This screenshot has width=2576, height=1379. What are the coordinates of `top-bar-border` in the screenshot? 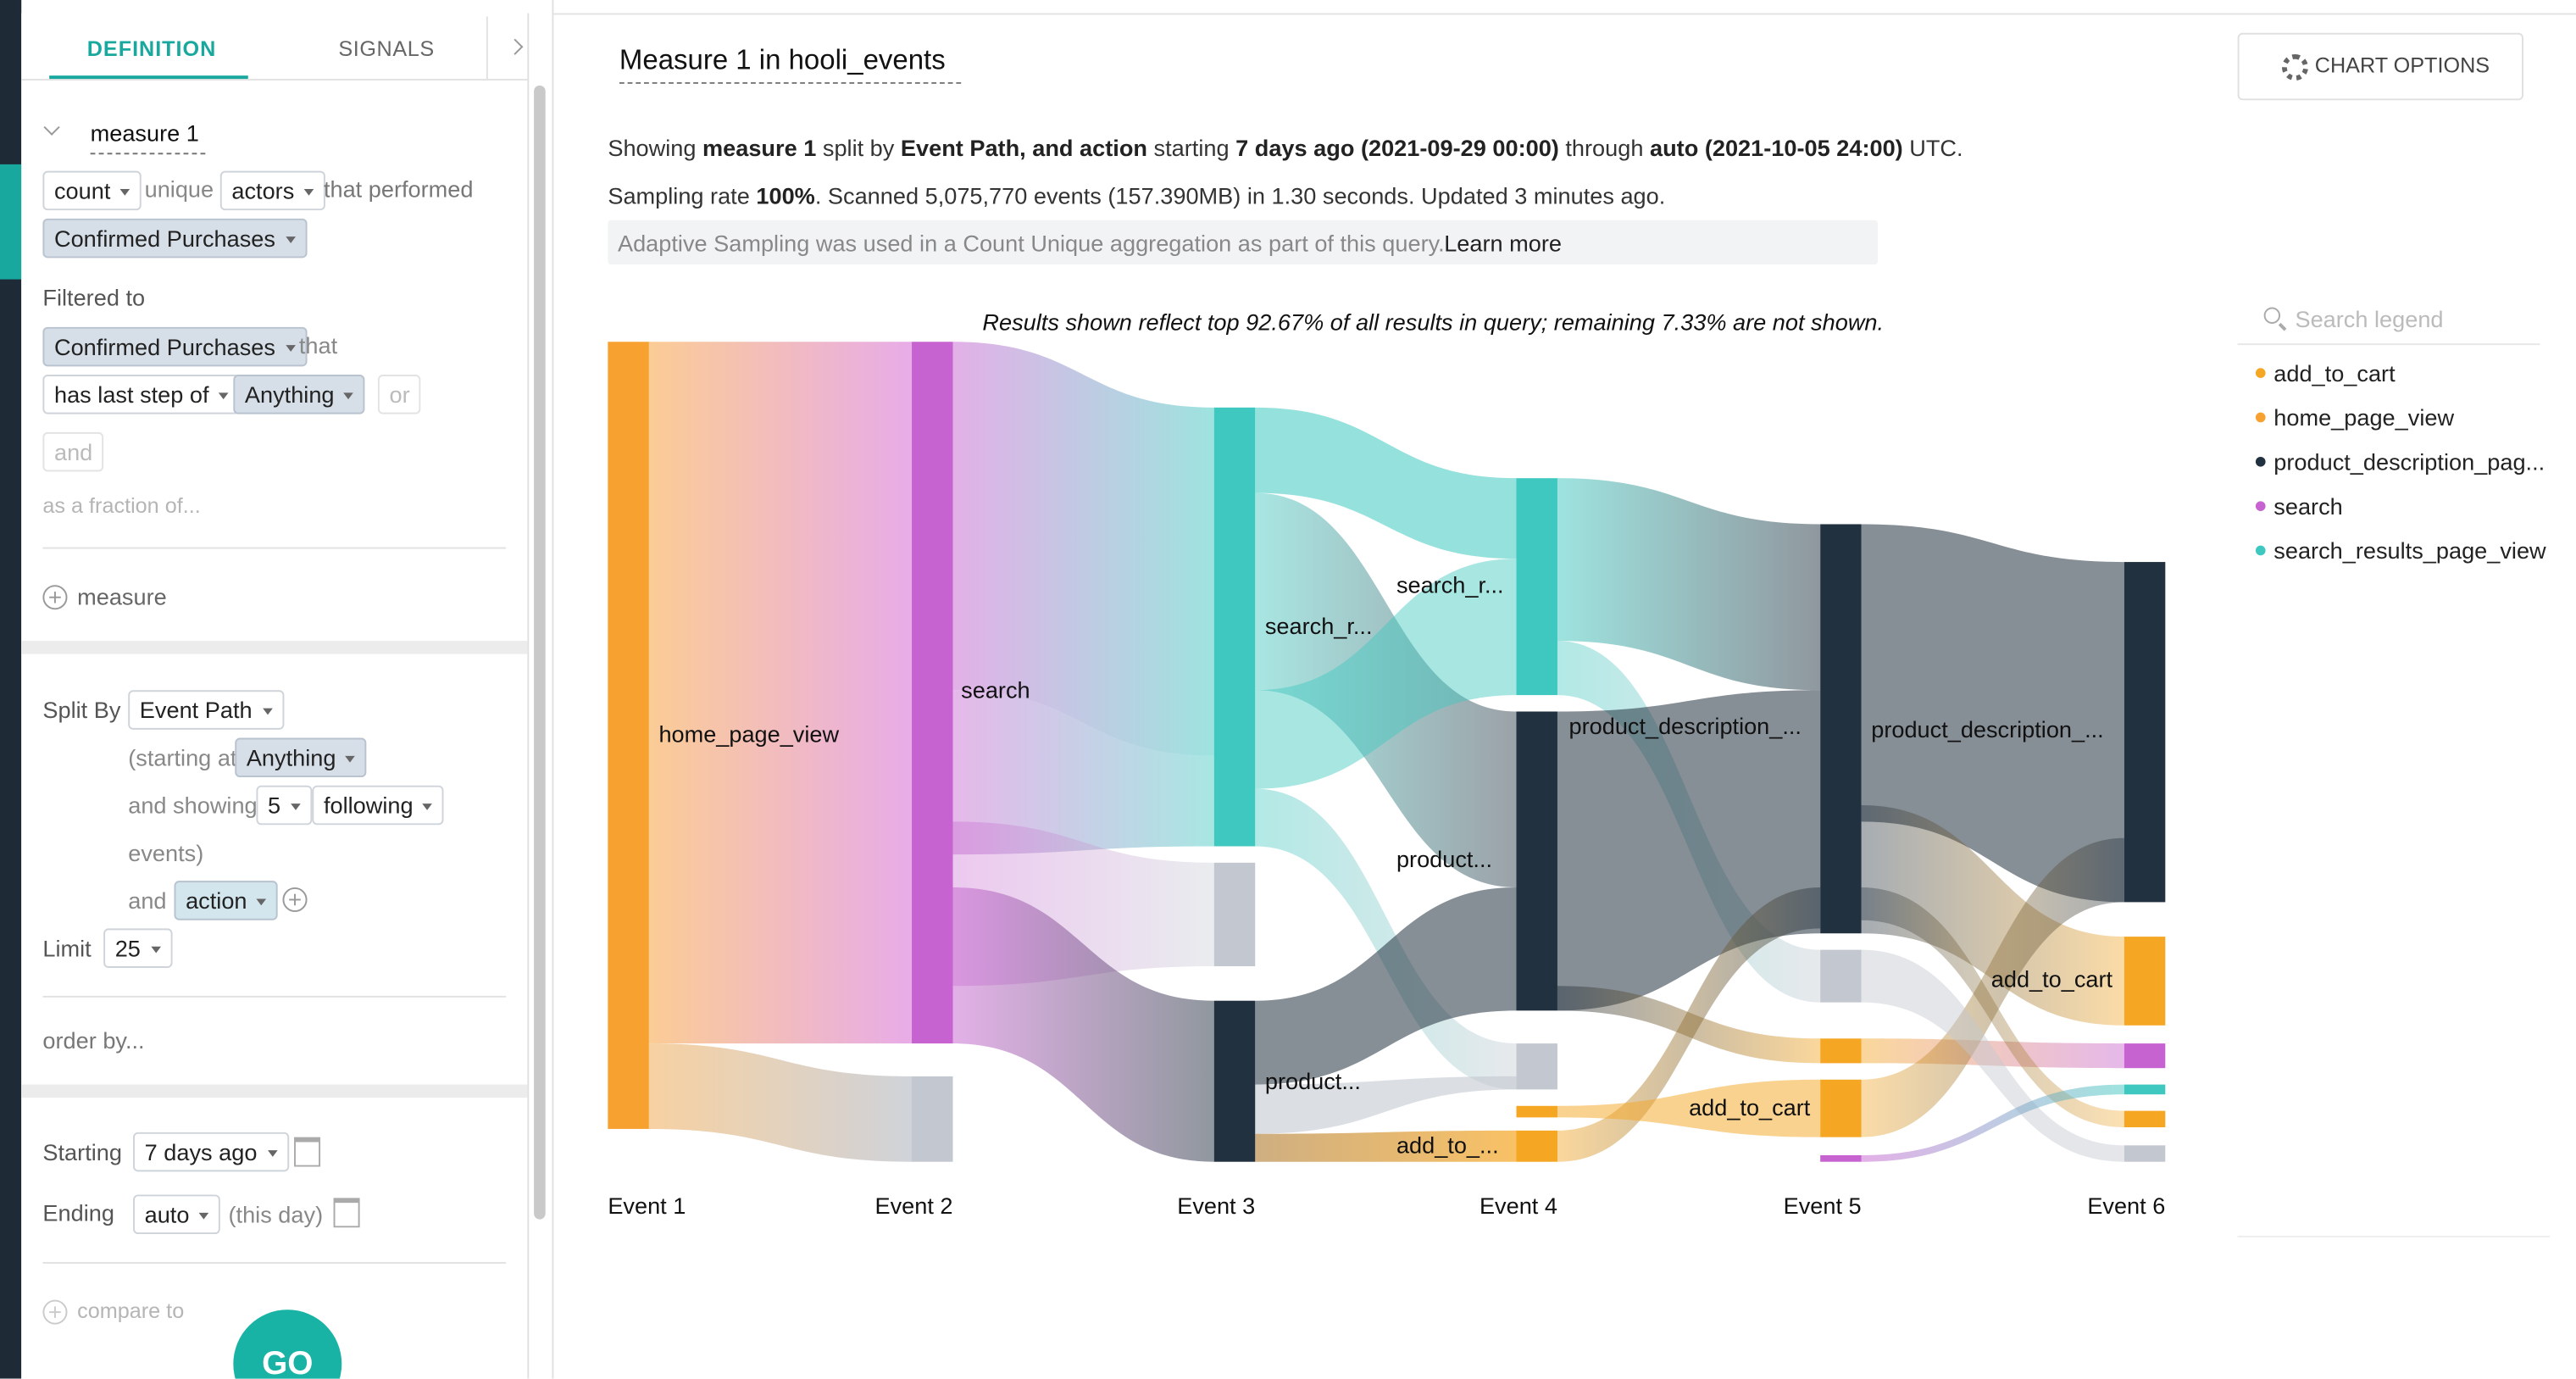 It's located at (1564, 14).